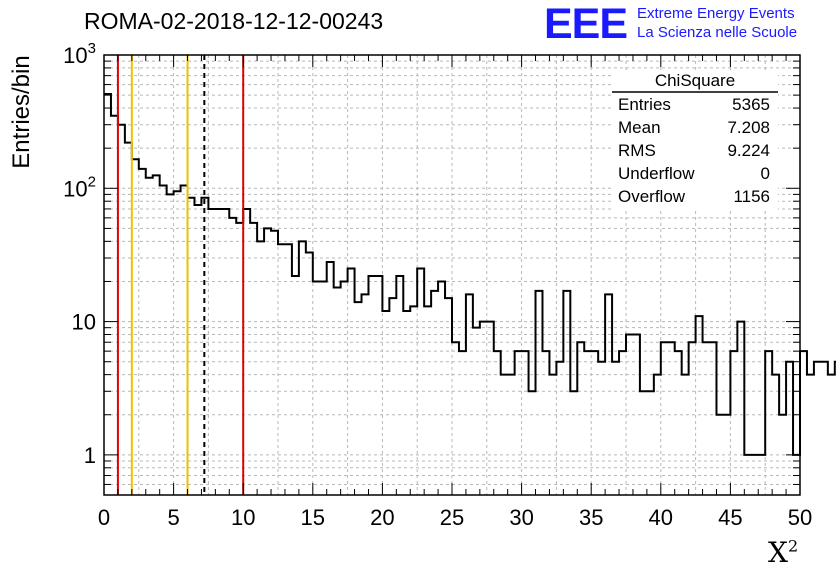  Describe the element at coordinates (637, 150) in the screenshot. I see `stats-row-label: RMS` at that location.